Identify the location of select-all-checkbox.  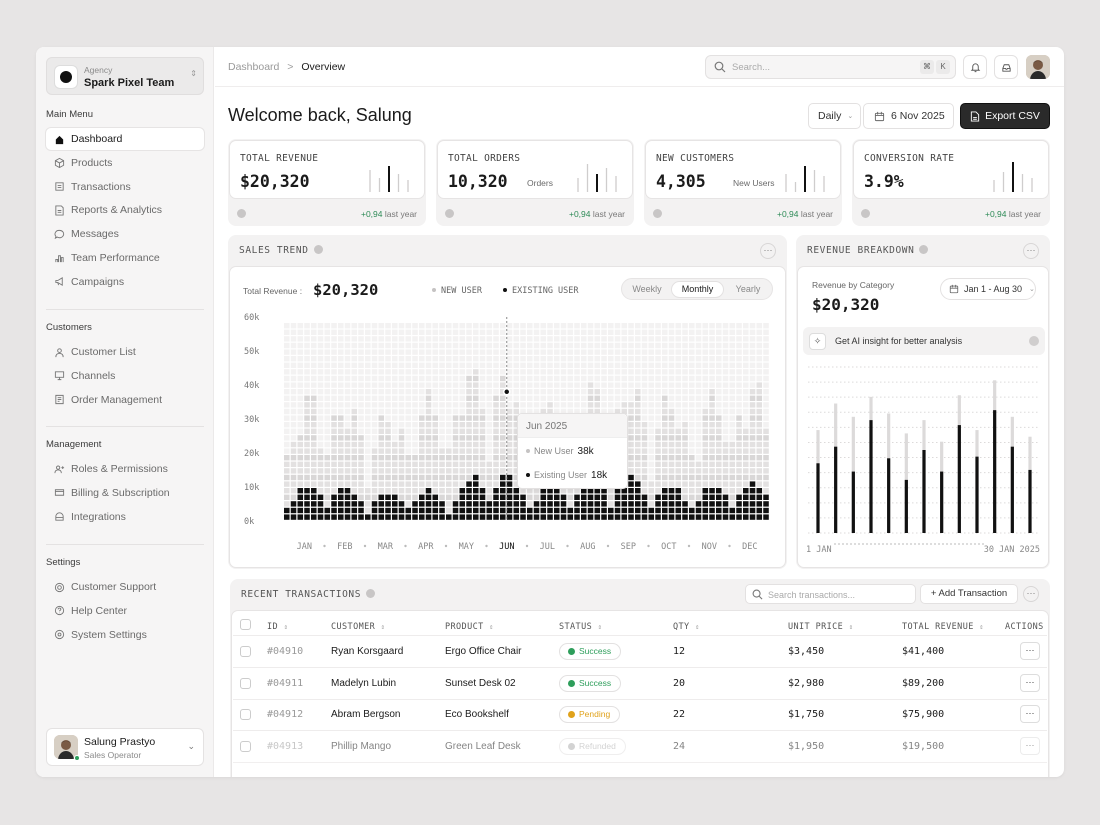
(245, 624).